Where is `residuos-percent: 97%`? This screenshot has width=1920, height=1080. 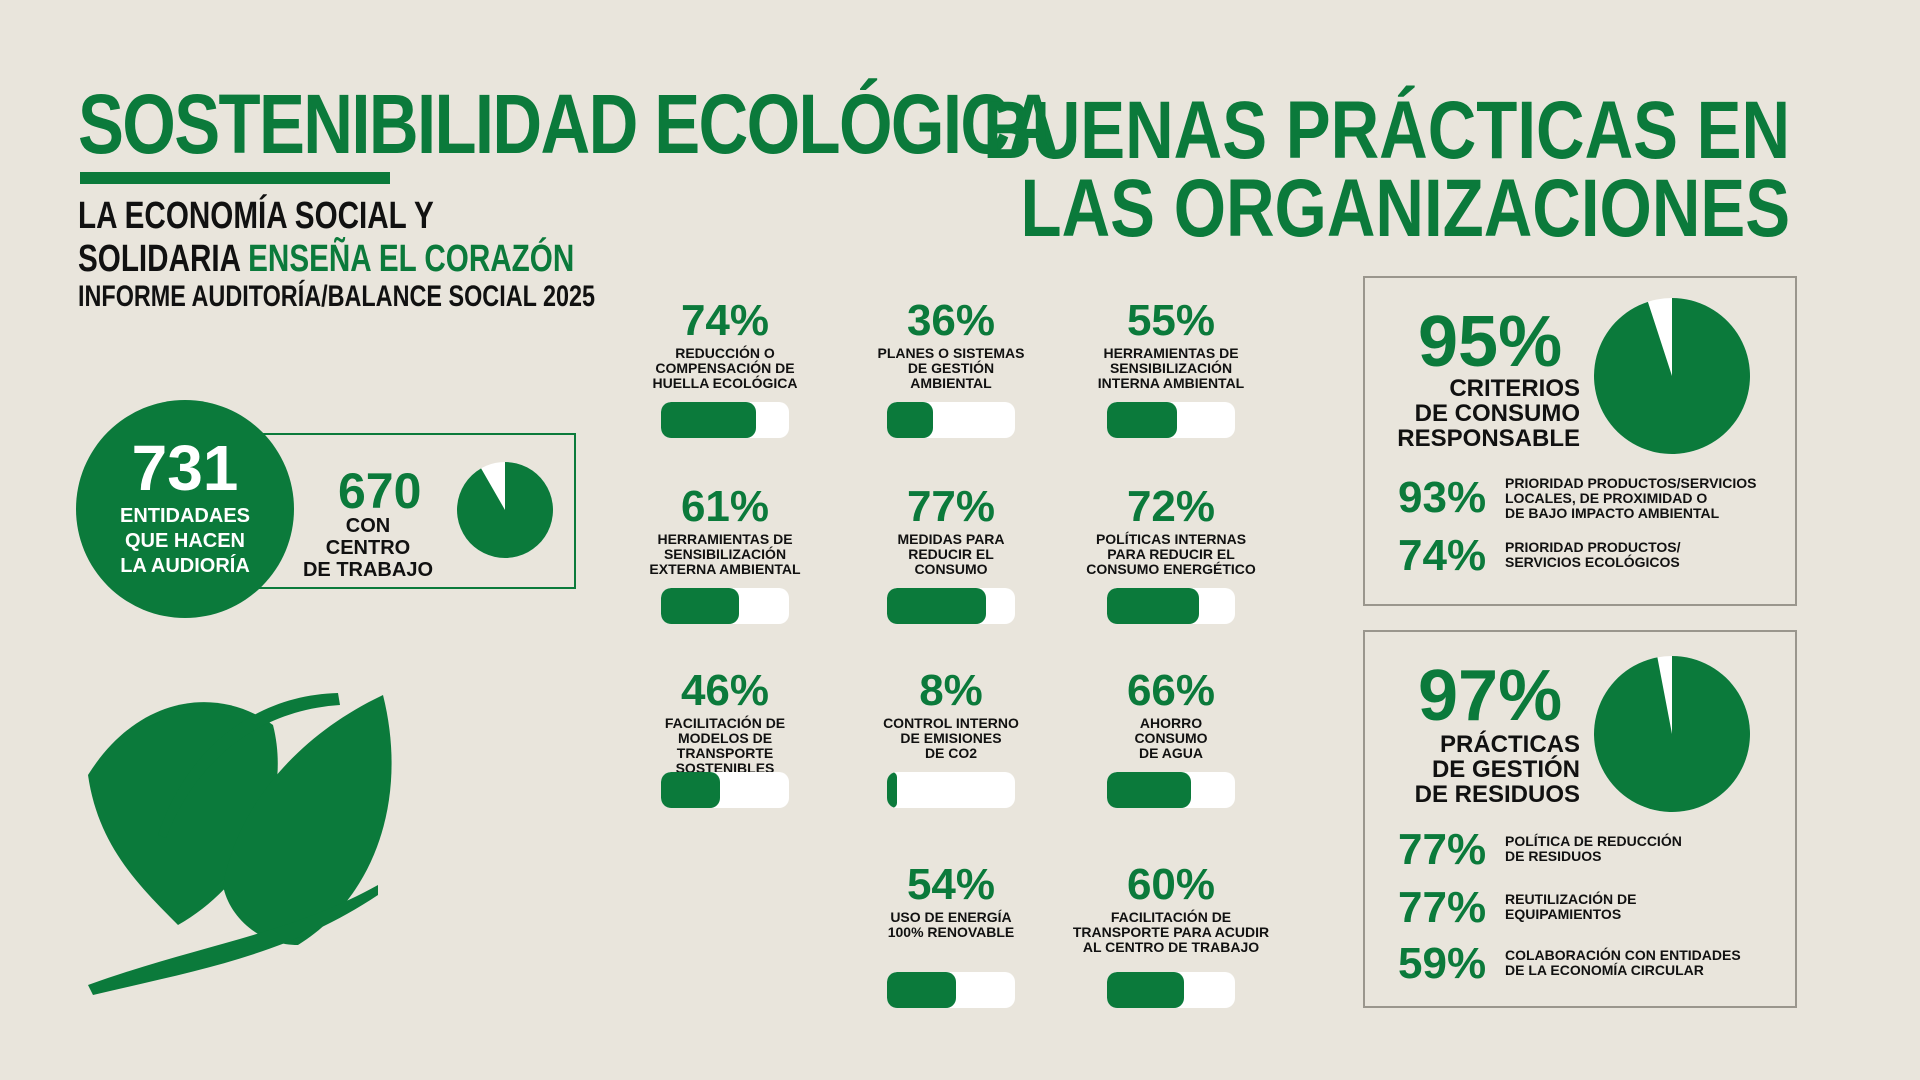
residuos-percent: 97% is located at coordinates (1490, 696).